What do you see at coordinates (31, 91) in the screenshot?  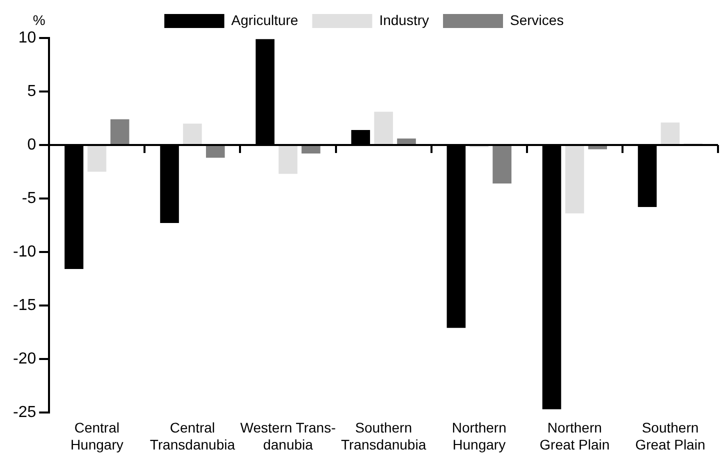 I see `y-tick-label: 5` at bounding box center [31, 91].